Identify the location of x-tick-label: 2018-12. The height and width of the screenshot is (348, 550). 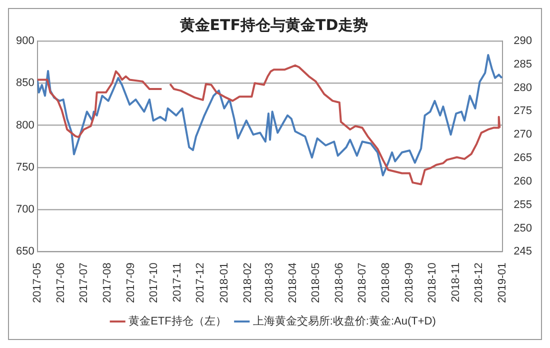
(479, 283).